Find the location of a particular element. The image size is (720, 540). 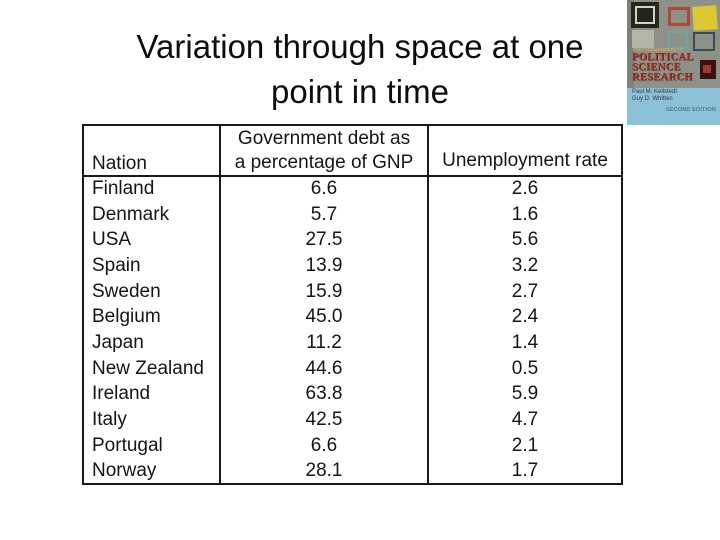

debt-cell: 28.1 is located at coordinates (324, 471).